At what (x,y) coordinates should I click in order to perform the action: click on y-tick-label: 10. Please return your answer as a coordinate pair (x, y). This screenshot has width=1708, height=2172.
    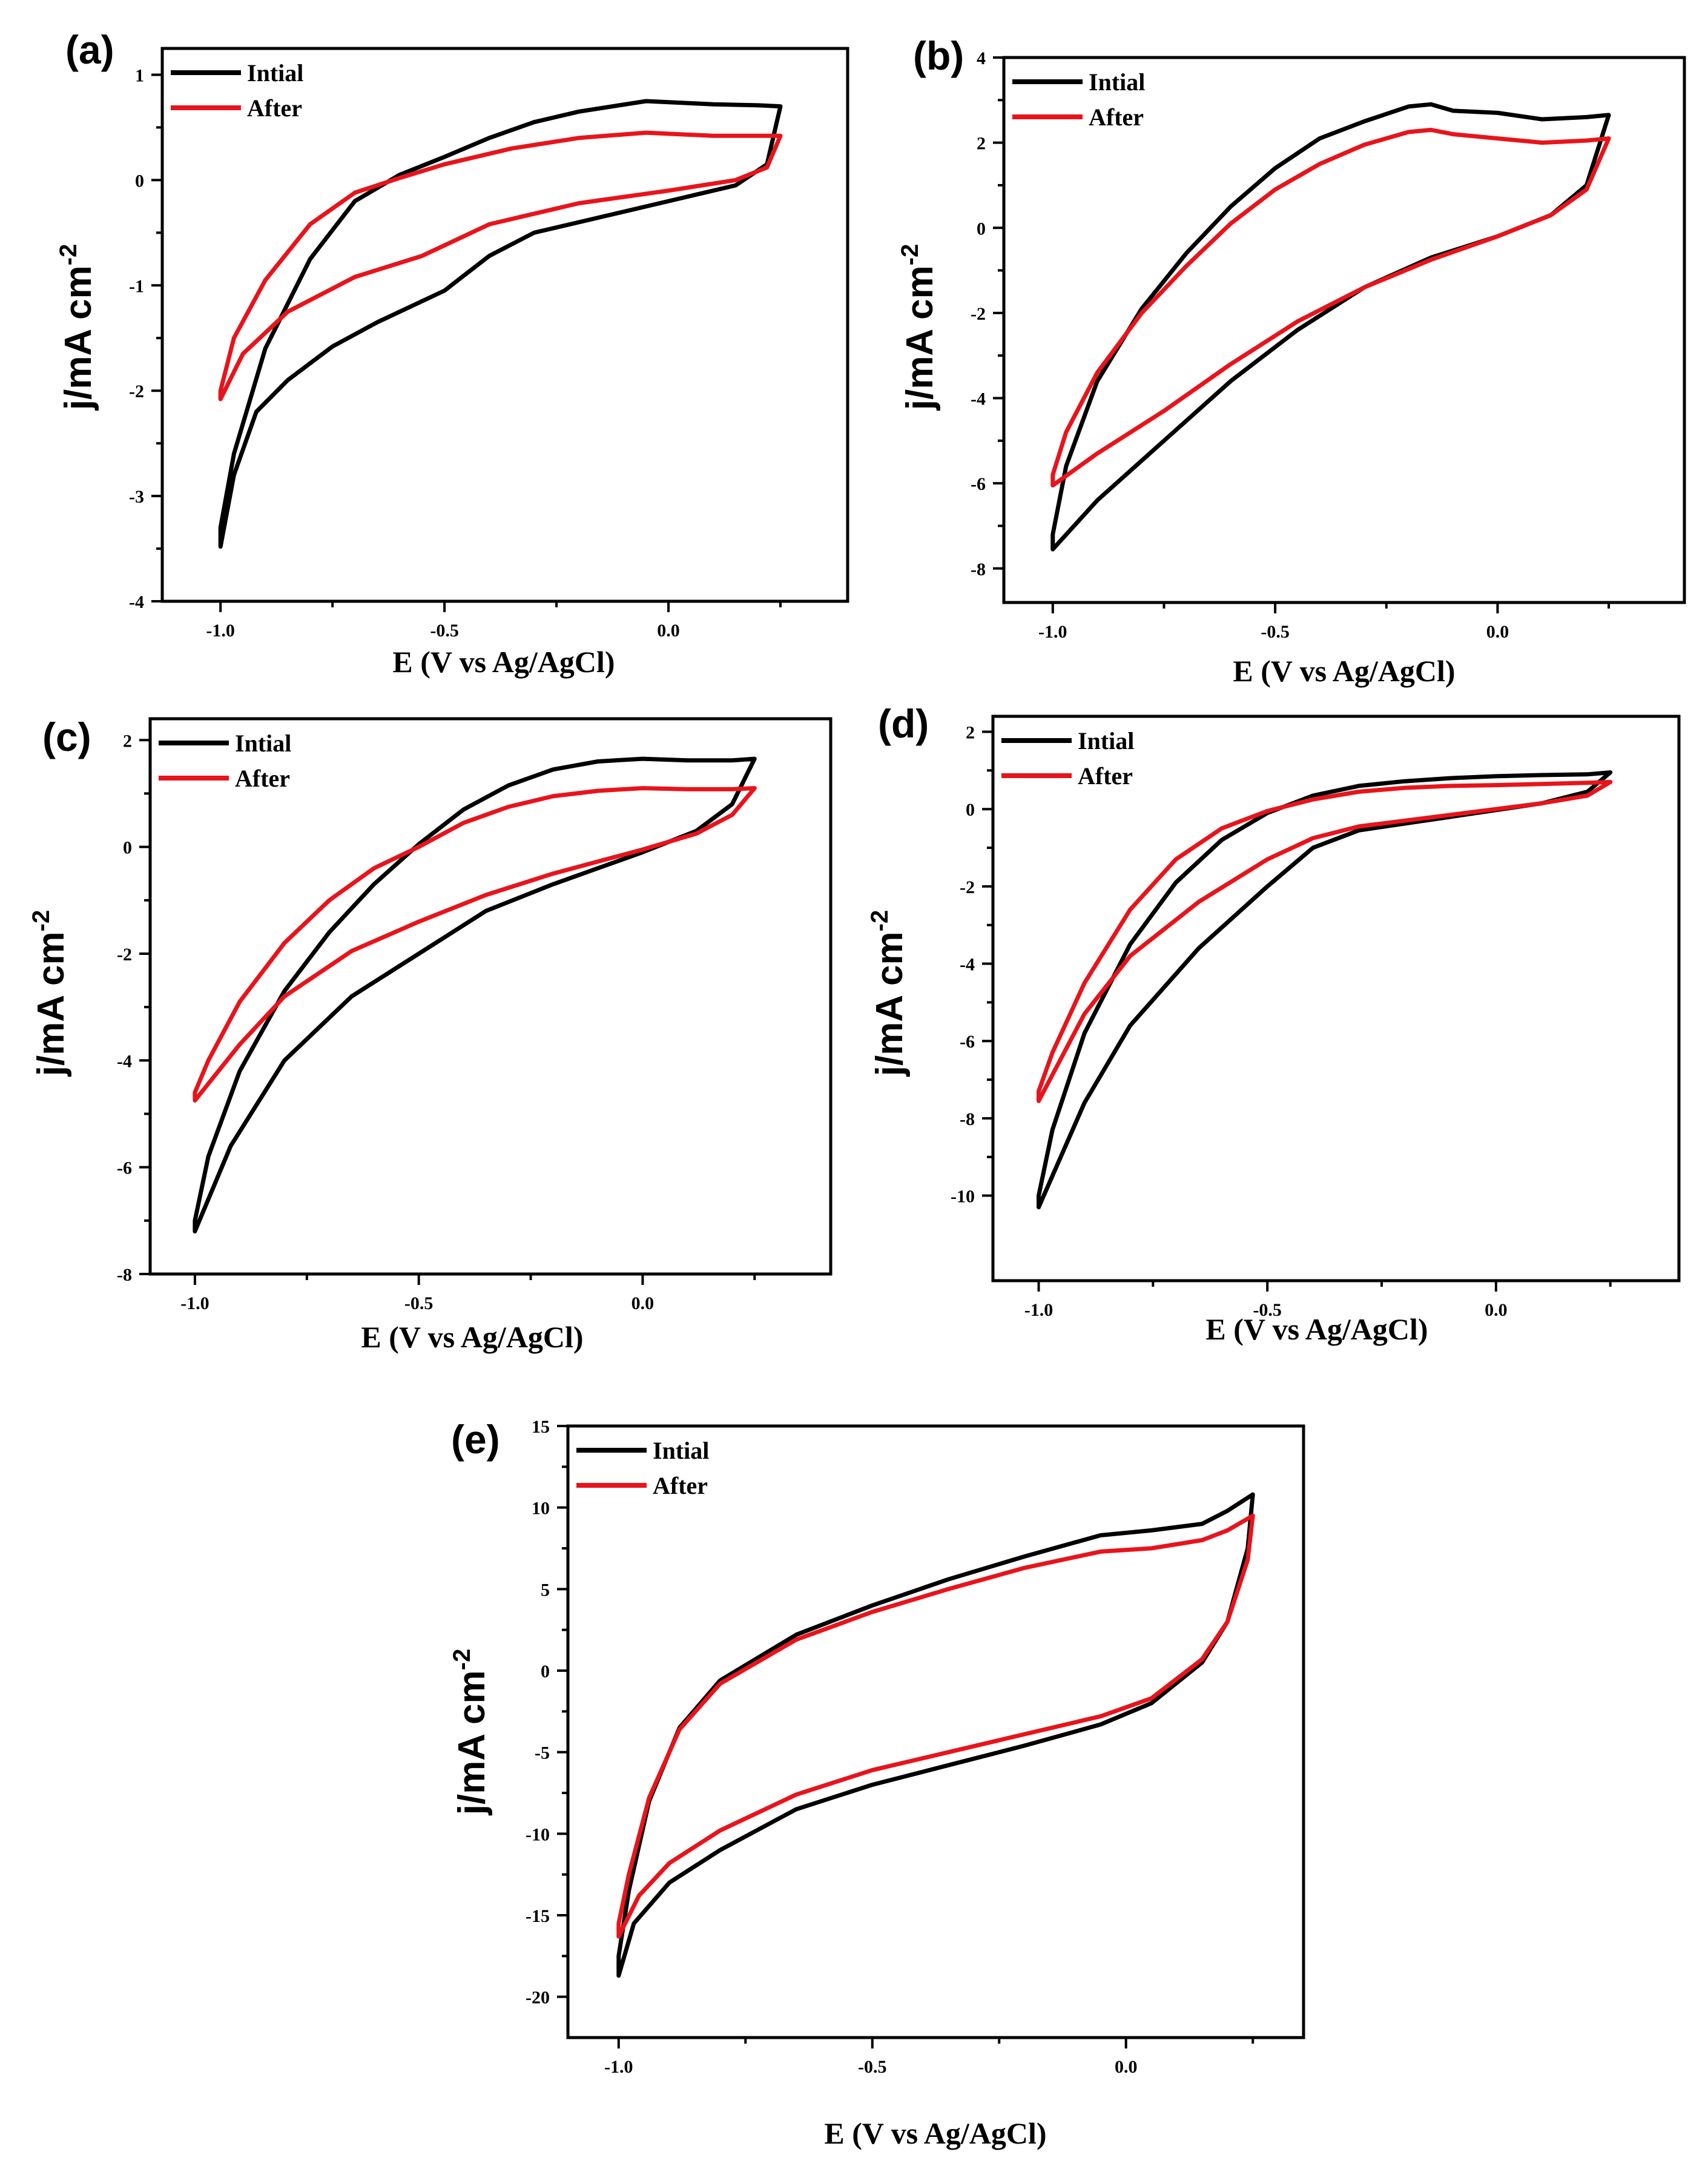
    Looking at the image, I should click on (541, 1509).